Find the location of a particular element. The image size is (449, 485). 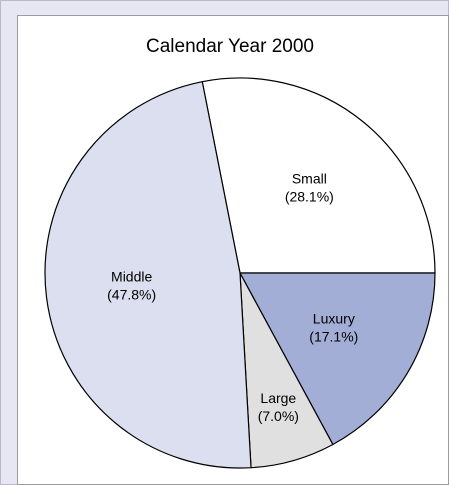

chart-title: Calendar Year 2000 is located at coordinates (230, 46).